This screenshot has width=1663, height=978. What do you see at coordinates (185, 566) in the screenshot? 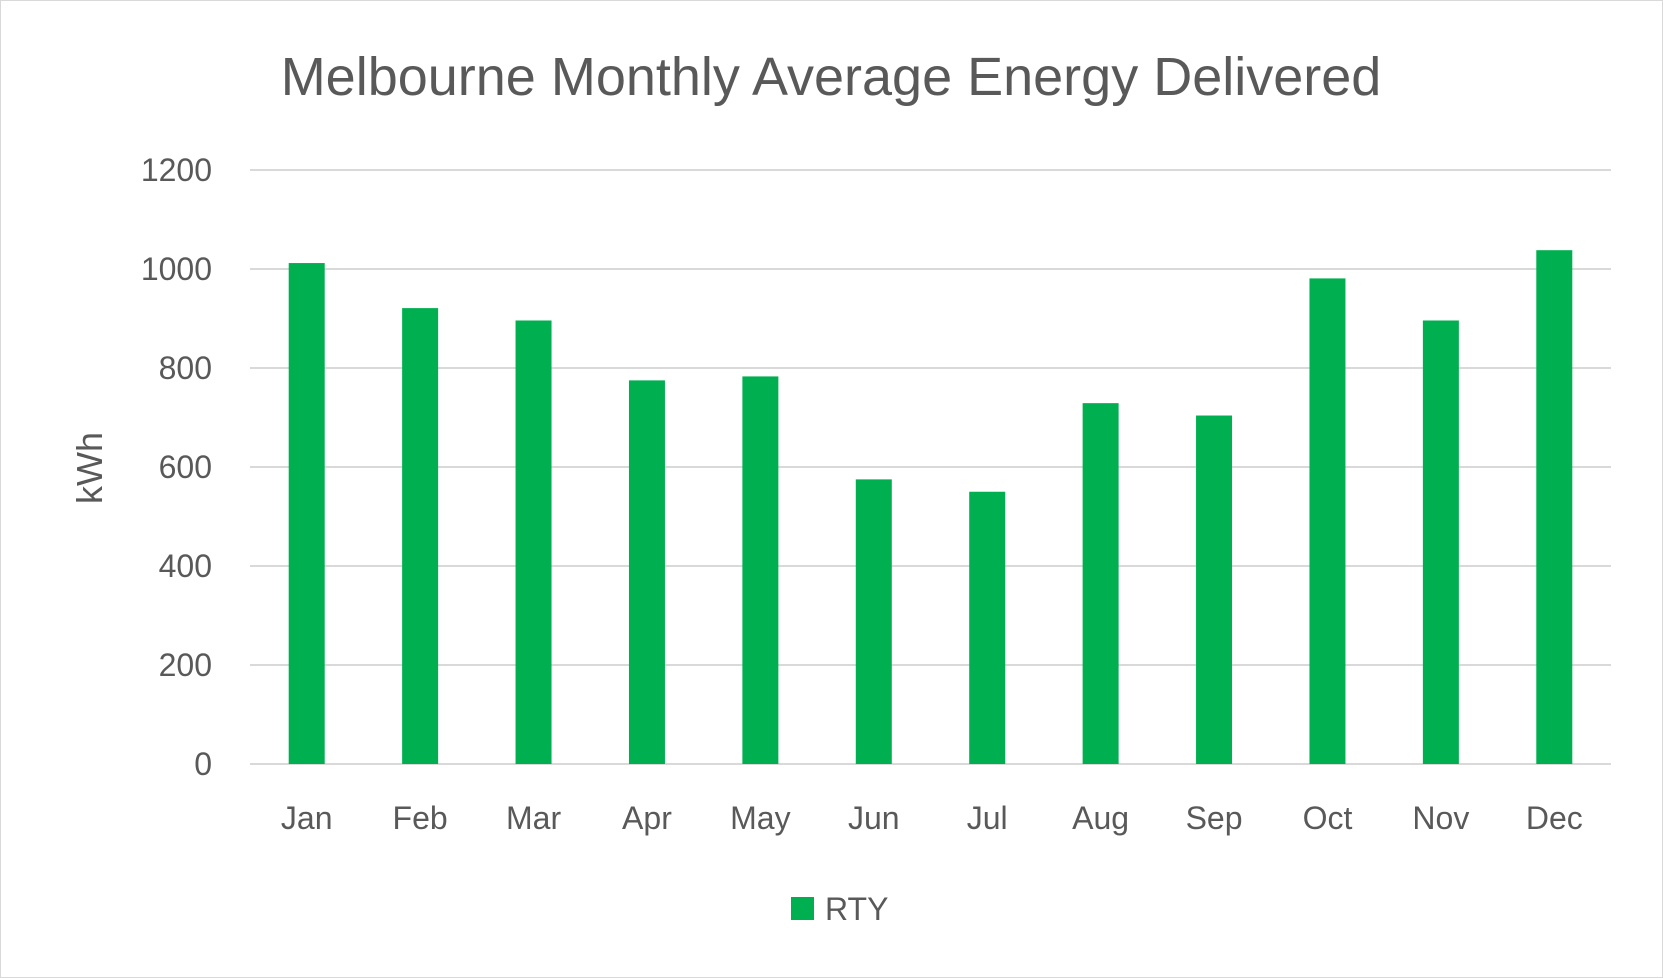
I see `y-tick-label: 400` at bounding box center [185, 566].